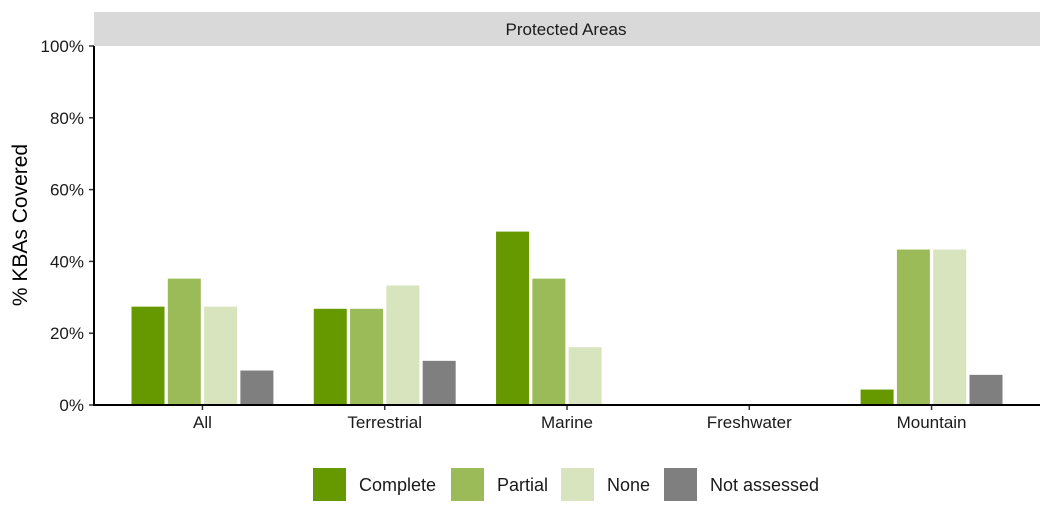 The width and height of the screenshot is (1050, 525). I want to click on legend-label: None, so click(628, 485).